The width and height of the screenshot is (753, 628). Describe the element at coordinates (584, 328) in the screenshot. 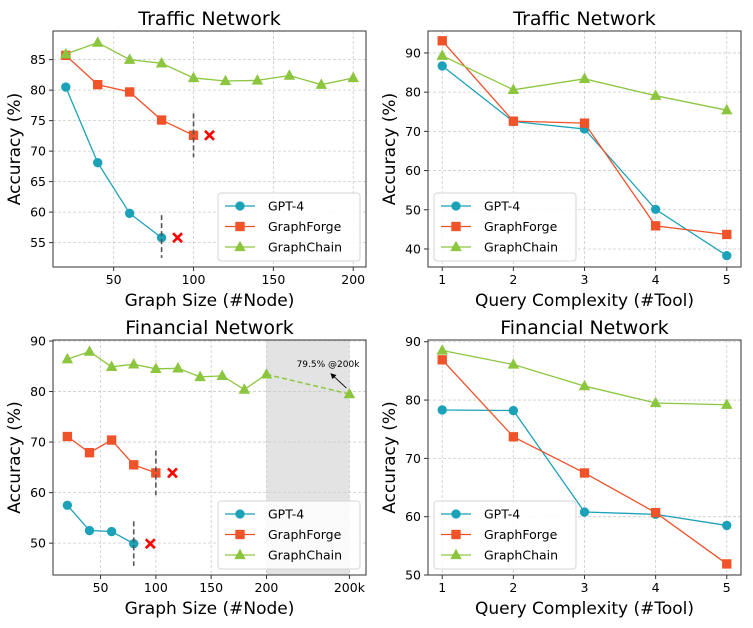

I see `chart-title: Financial Network` at that location.